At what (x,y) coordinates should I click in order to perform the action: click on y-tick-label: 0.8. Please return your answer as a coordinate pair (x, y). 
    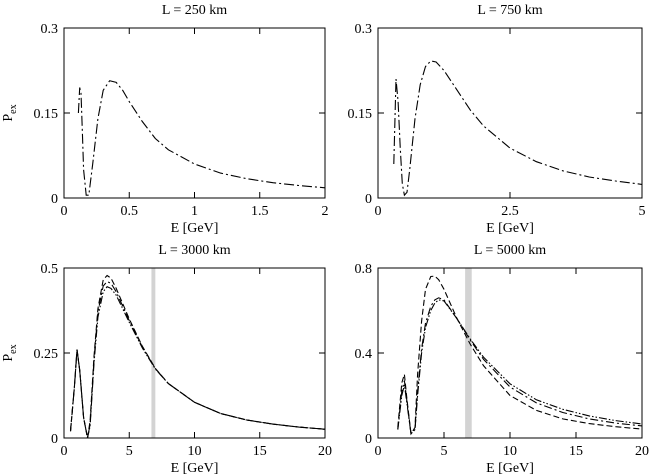
    Looking at the image, I should click on (364, 269).